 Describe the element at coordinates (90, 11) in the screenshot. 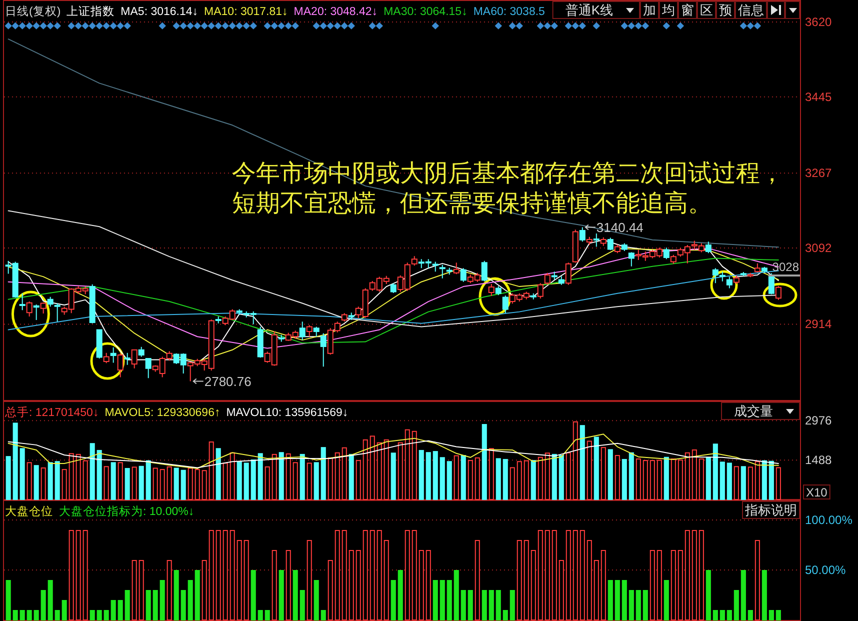

I see `chart-title: 上证指数` at that location.